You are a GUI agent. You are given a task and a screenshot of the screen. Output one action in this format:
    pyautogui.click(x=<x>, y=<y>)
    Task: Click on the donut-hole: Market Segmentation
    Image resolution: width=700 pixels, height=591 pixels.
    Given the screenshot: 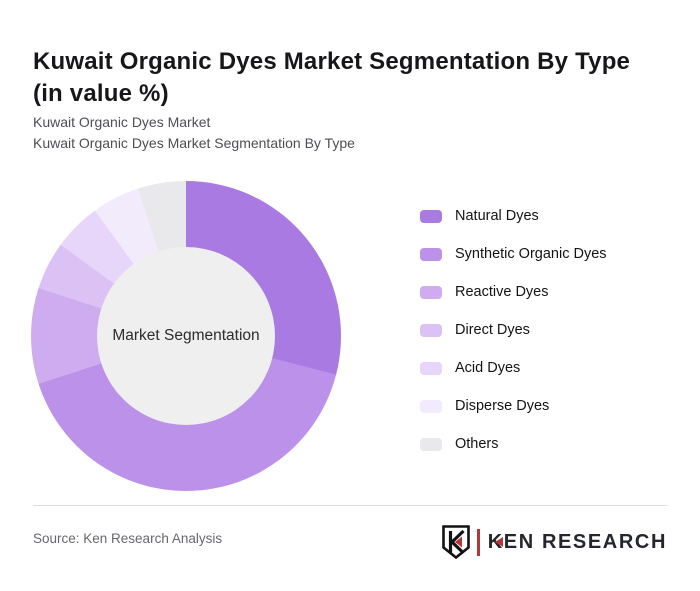 What is the action you would take?
    pyautogui.click(x=186, y=336)
    